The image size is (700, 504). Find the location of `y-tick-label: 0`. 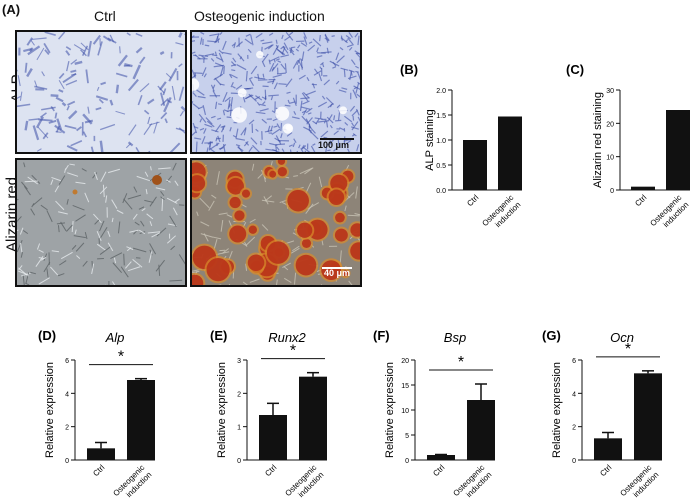

y-tick-label: 0 is located at coordinates (612, 191).